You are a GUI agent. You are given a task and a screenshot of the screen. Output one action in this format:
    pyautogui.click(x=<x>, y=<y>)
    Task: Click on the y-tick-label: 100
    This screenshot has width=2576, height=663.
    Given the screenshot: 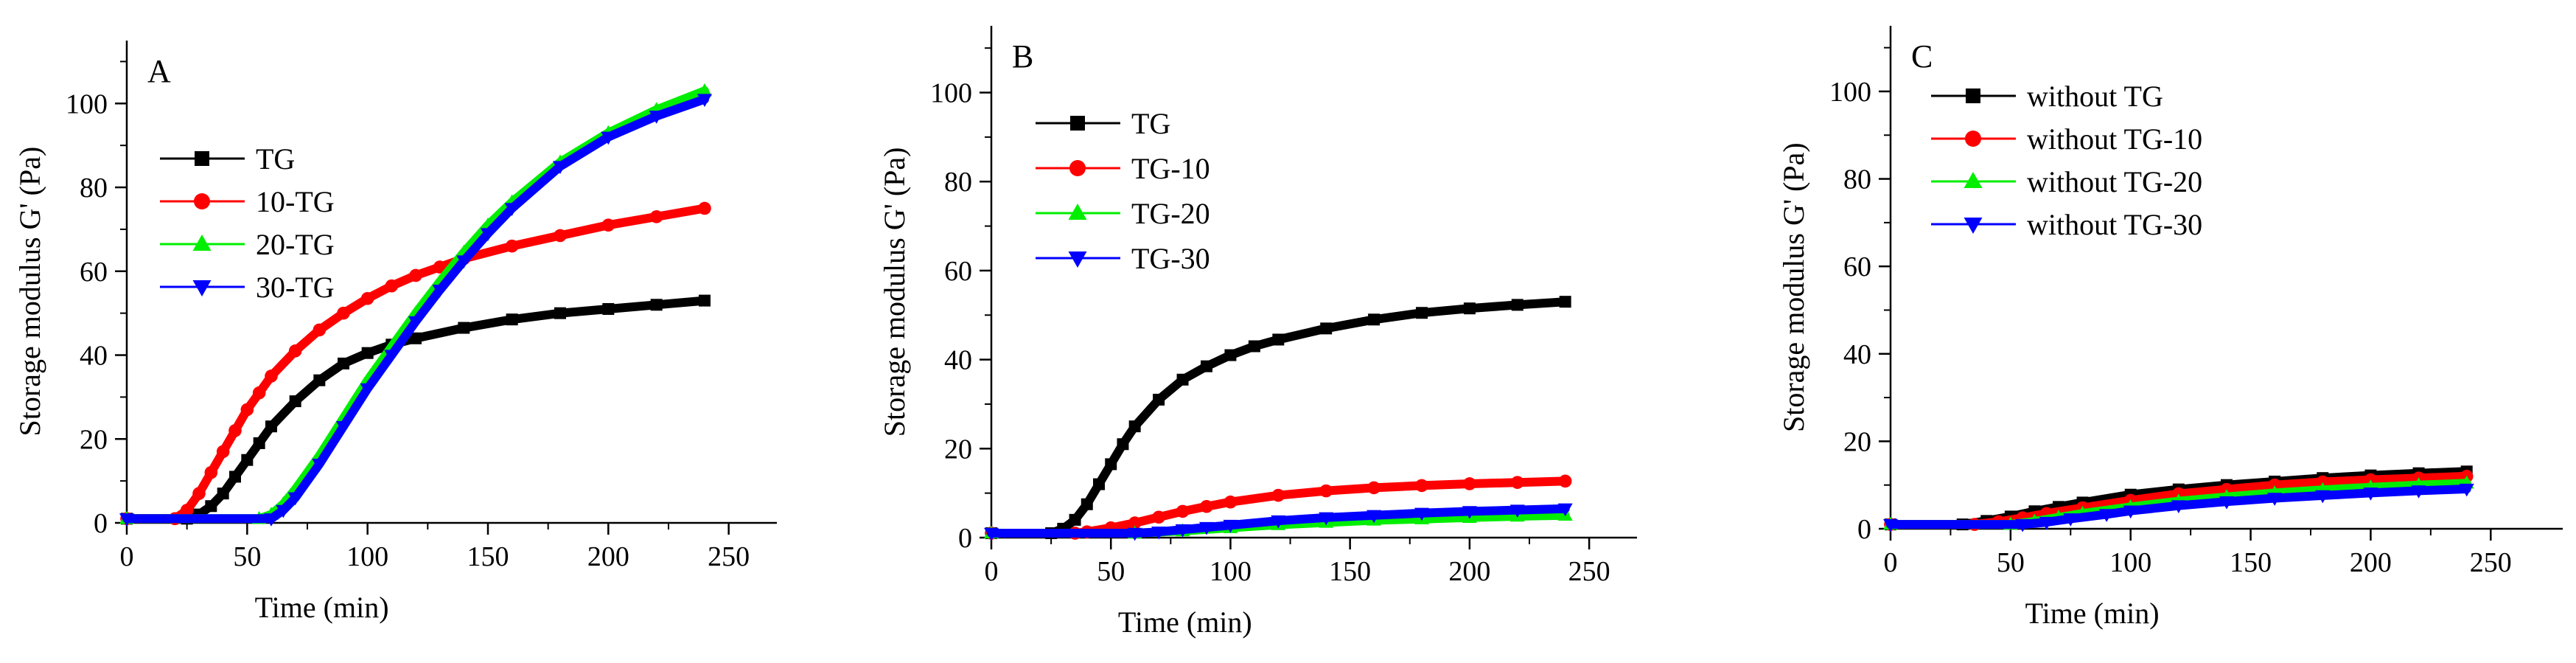 What is the action you would take?
    pyautogui.click(x=87, y=104)
    